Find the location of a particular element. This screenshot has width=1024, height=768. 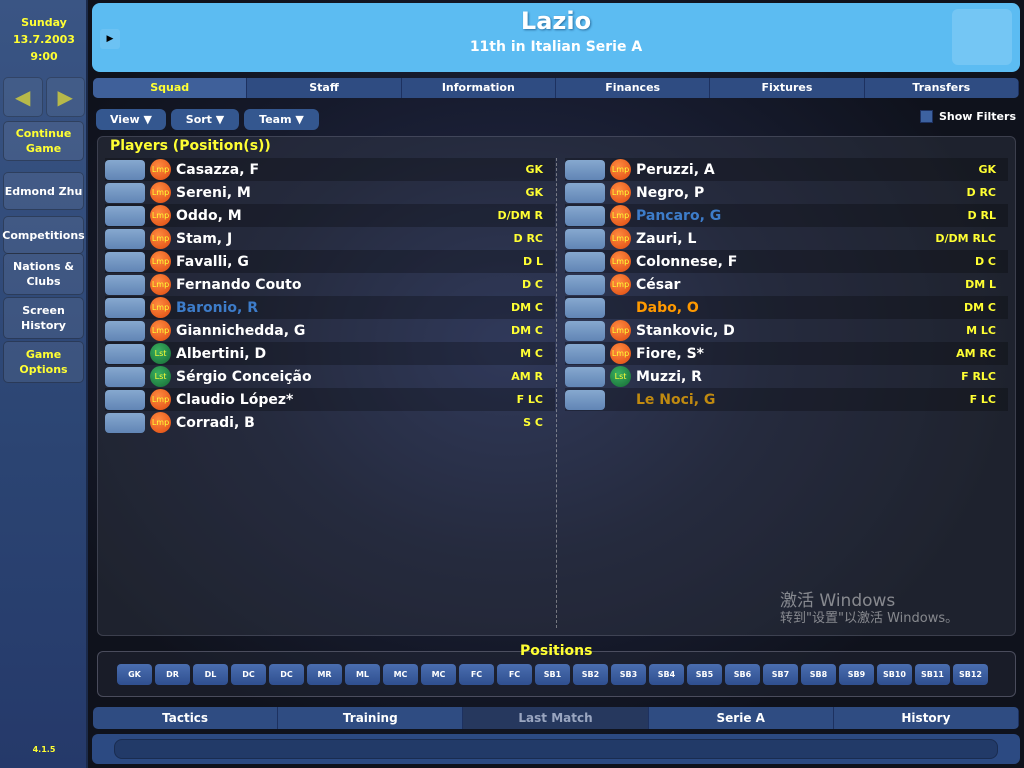

tab-information: Information is located at coordinates (479, 88).